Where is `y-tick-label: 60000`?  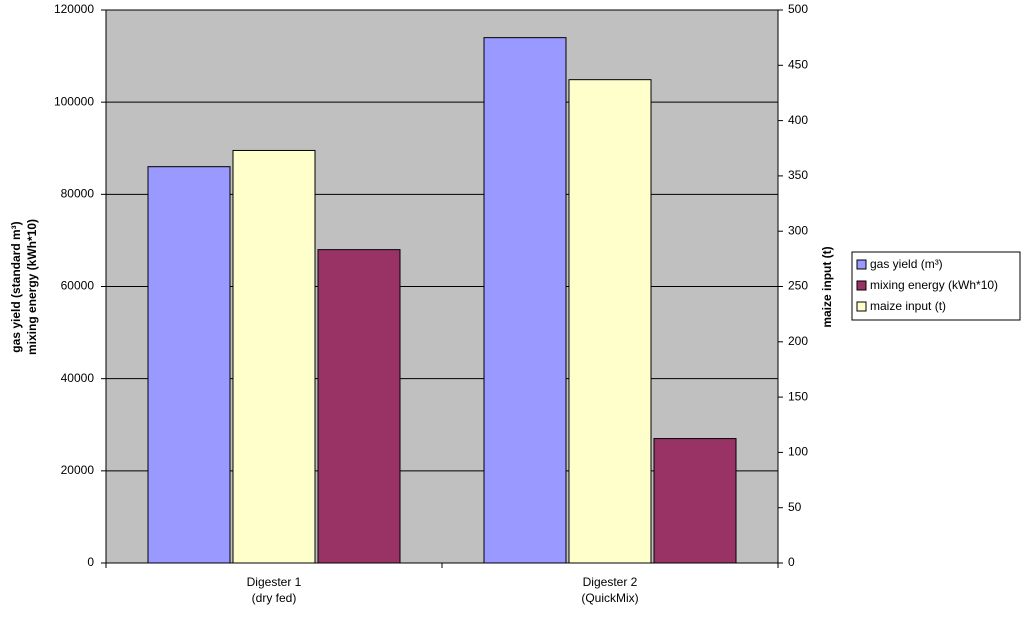 y-tick-label: 60000 is located at coordinates (78, 286).